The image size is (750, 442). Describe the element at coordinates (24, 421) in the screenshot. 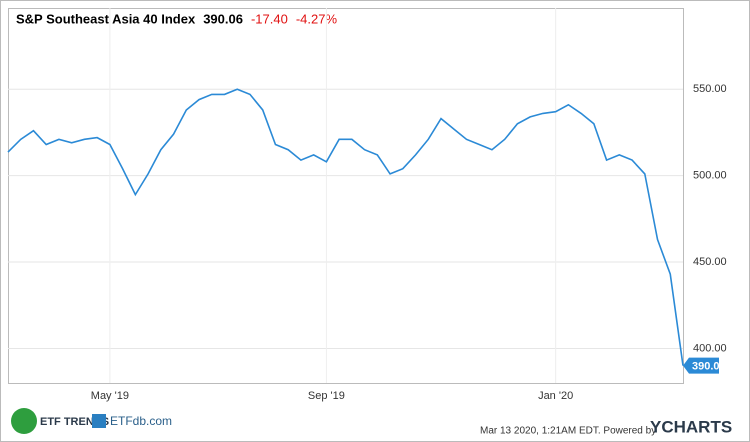

I see `etf-trends-icon` at that location.